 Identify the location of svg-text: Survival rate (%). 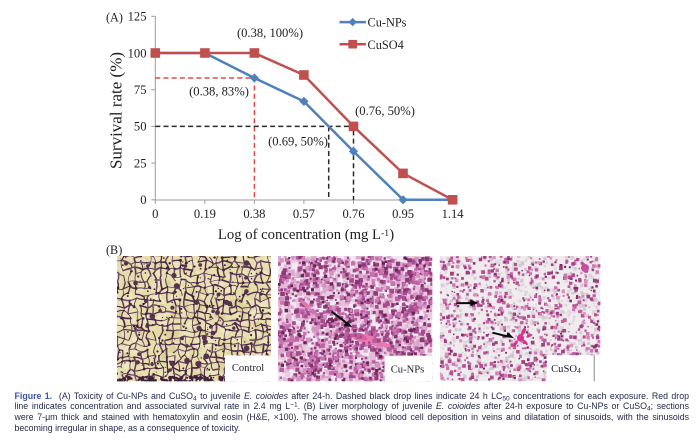
(116, 110).